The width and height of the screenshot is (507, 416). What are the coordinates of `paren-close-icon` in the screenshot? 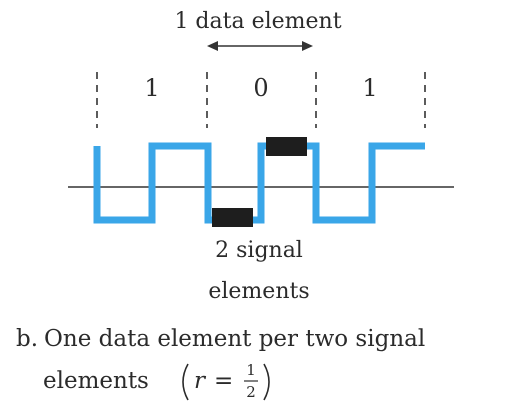 It's located at (266, 382).